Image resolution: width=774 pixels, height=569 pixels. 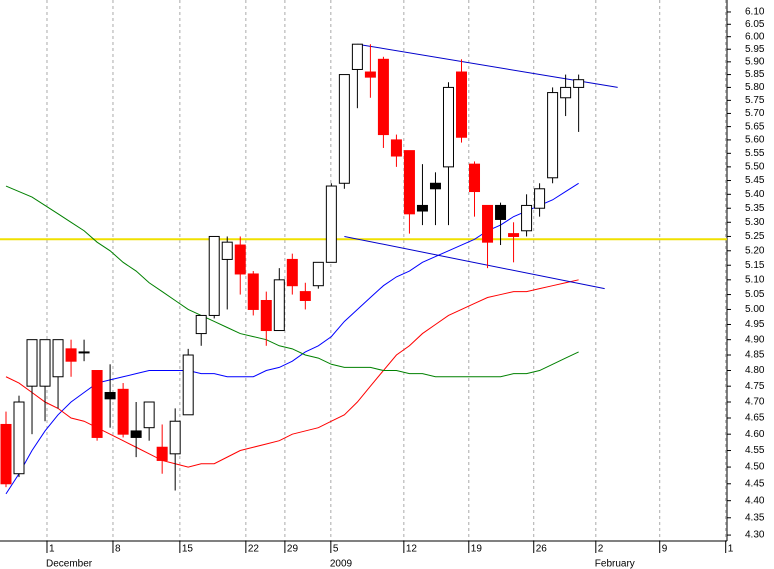 I want to click on y-tick-label: 4.85, so click(x=755, y=355).